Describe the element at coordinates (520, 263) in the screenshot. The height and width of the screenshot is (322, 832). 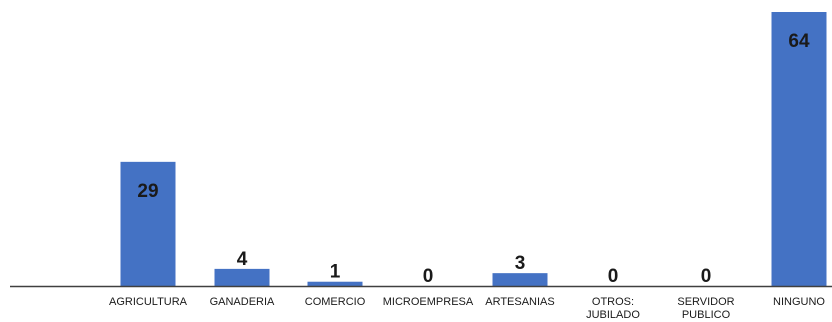
I see `data-label: 3` at that location.